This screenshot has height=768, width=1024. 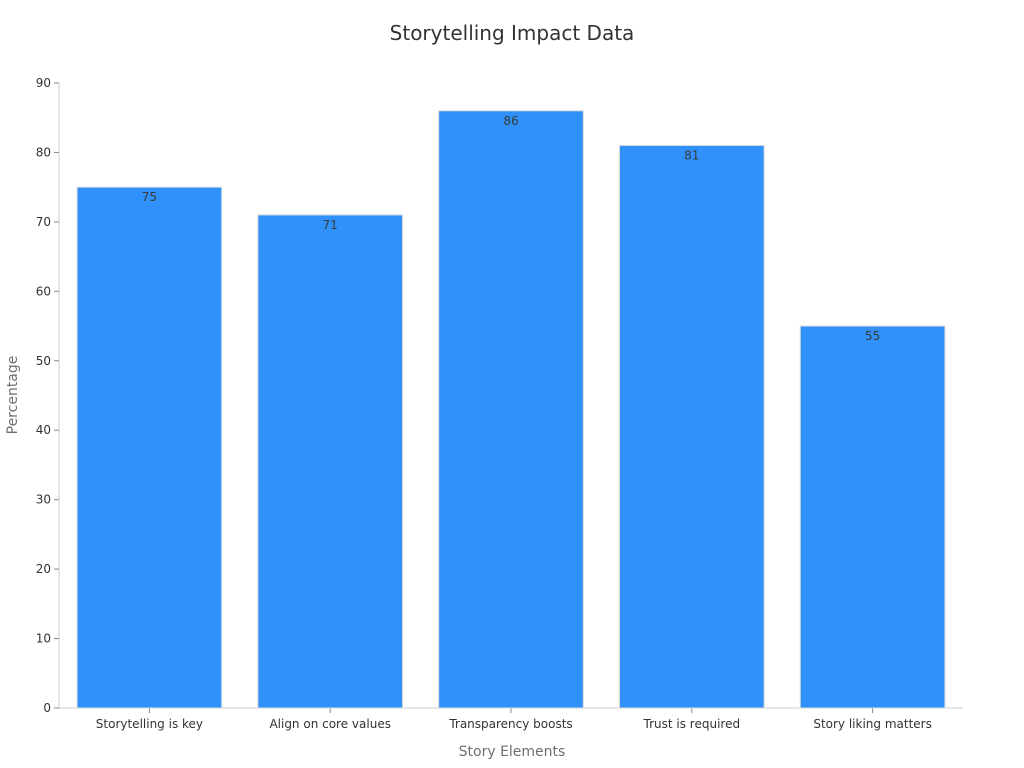 What do you see at coordinates (512, 752) in the screenshot?
I see `x-axis-title: Story Elements` at bounding box center [512, 752].